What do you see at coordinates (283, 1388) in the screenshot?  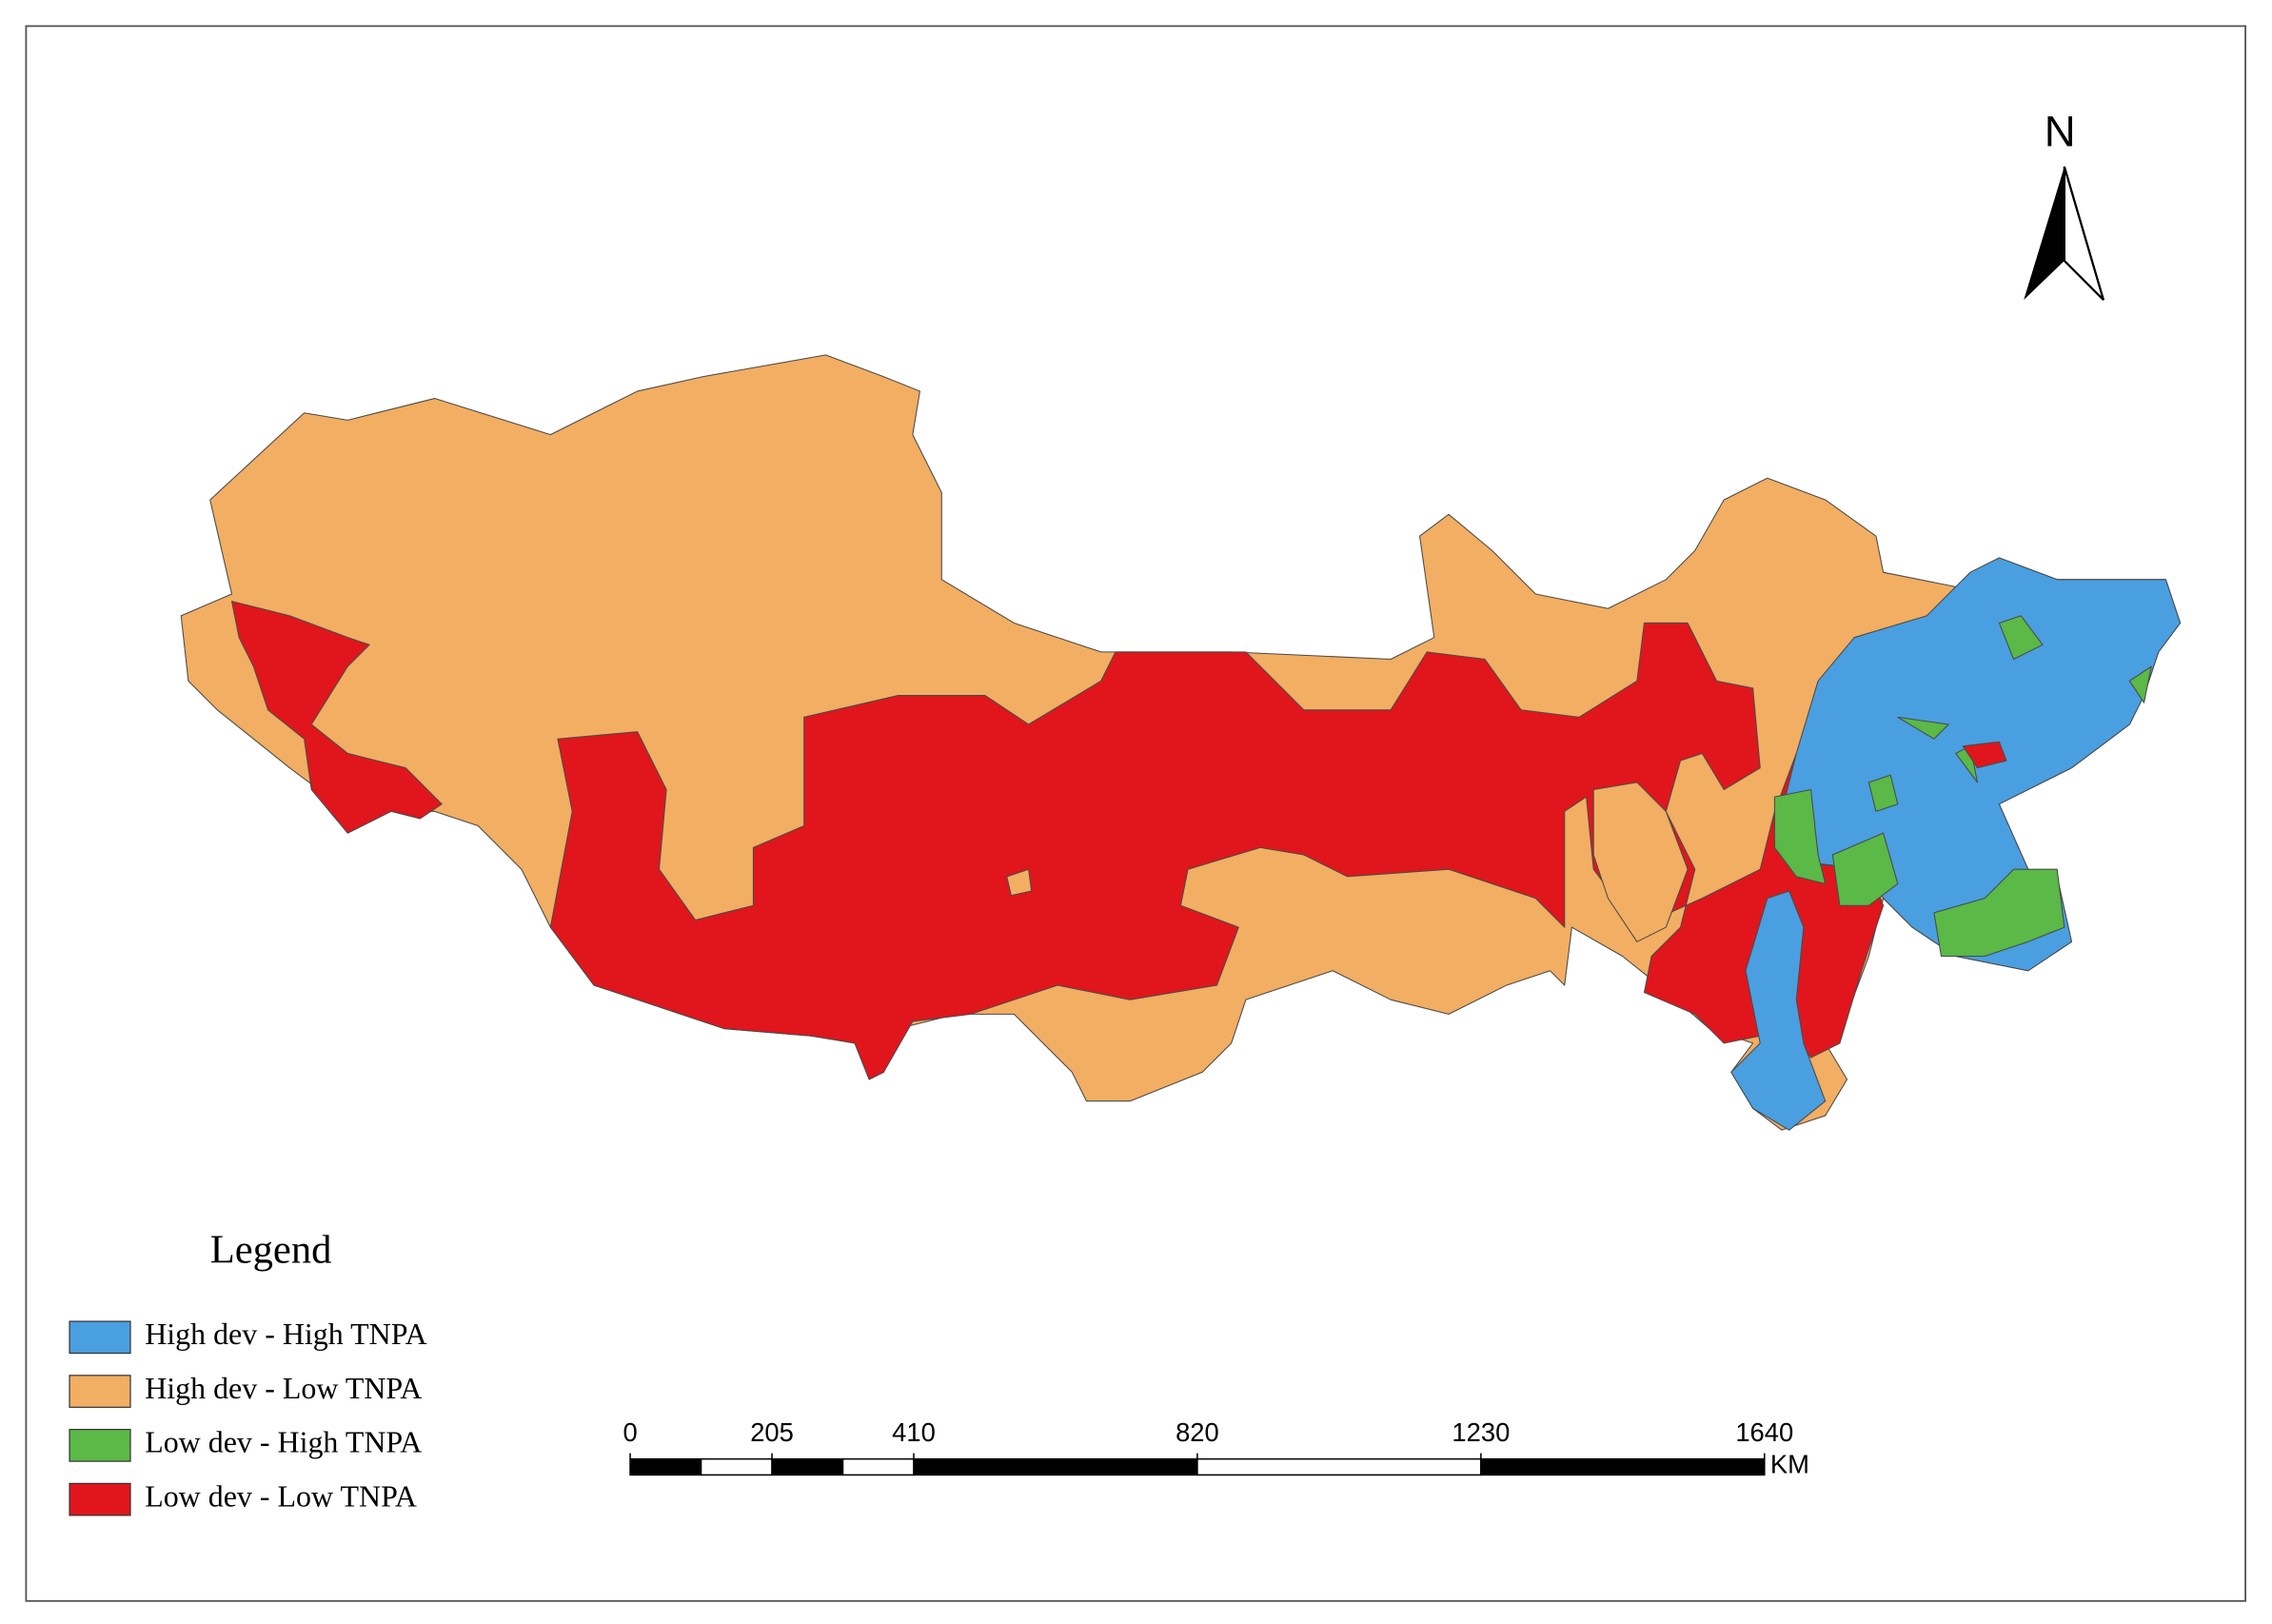 I see `legend-label: High dev - Low TNPA` at bounding box center [283, 1388].